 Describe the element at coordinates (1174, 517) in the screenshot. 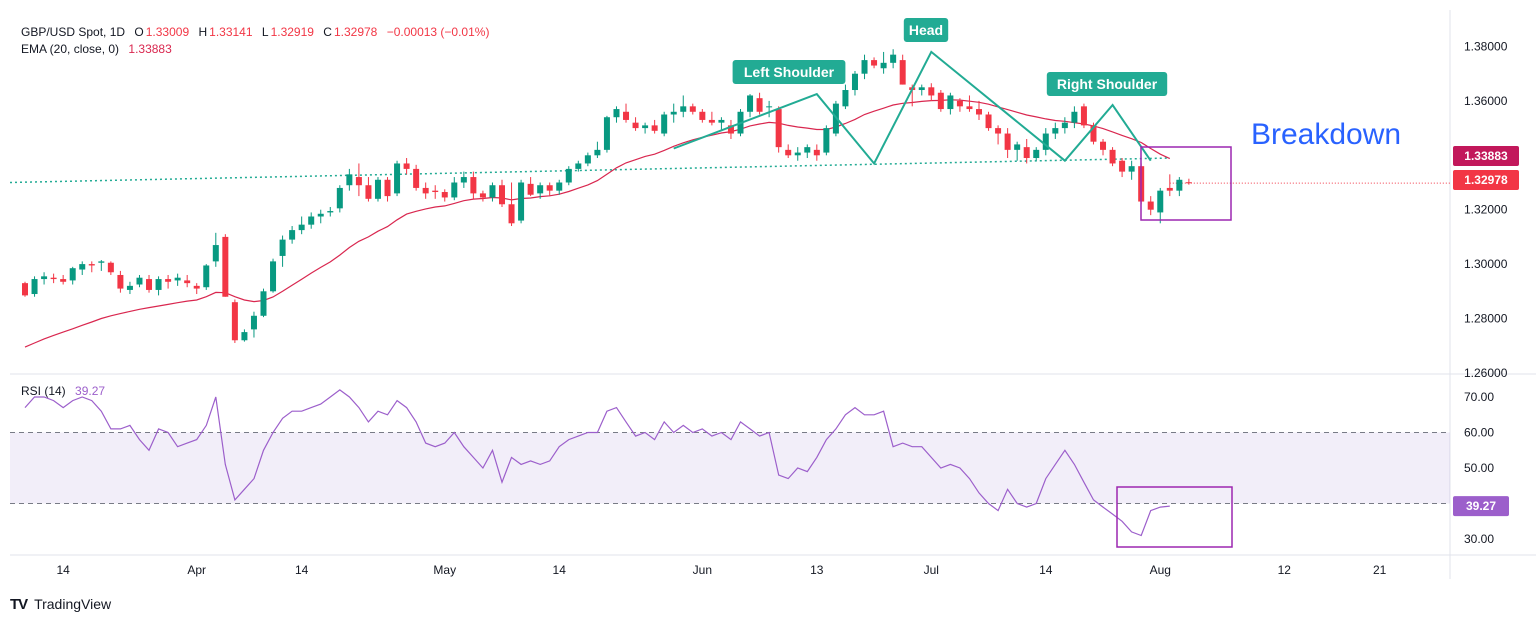

I see `rsi-highlight-box` at that location.